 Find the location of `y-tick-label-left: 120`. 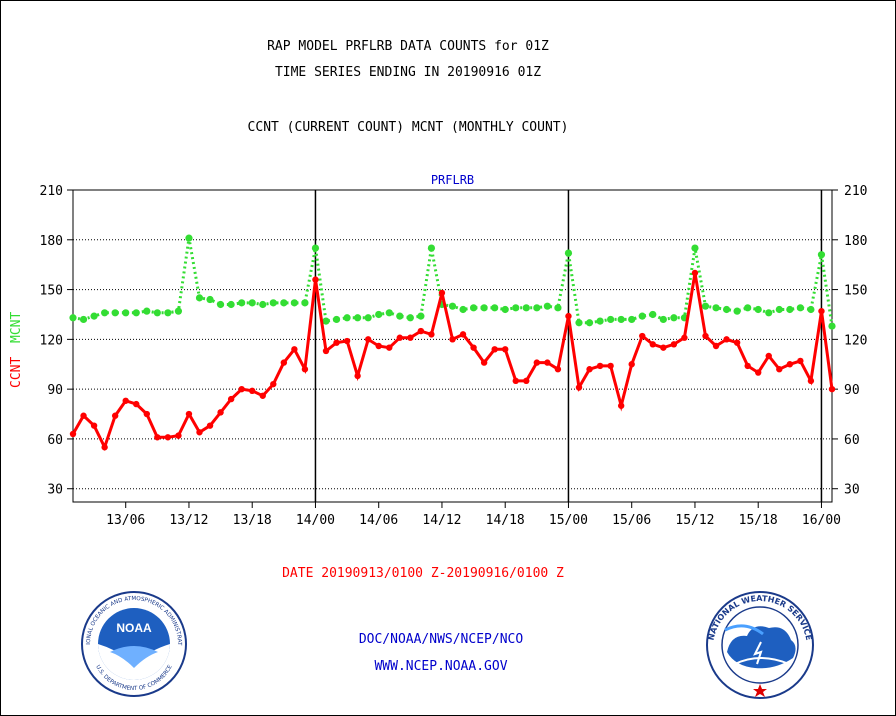

y-tick-label-left: 120 is located at coordinates (51, 340).